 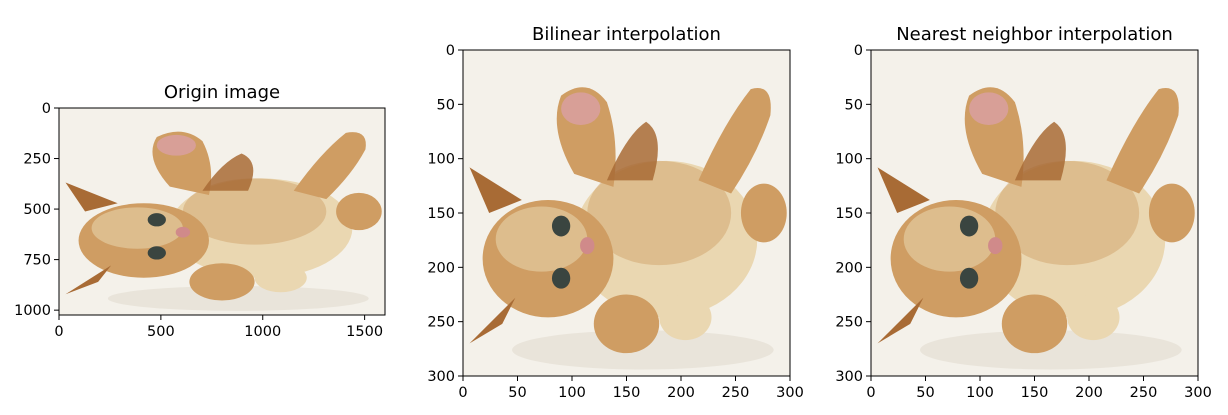 I want to click on subplot-title: Origin image, so click(x=222, y=92).